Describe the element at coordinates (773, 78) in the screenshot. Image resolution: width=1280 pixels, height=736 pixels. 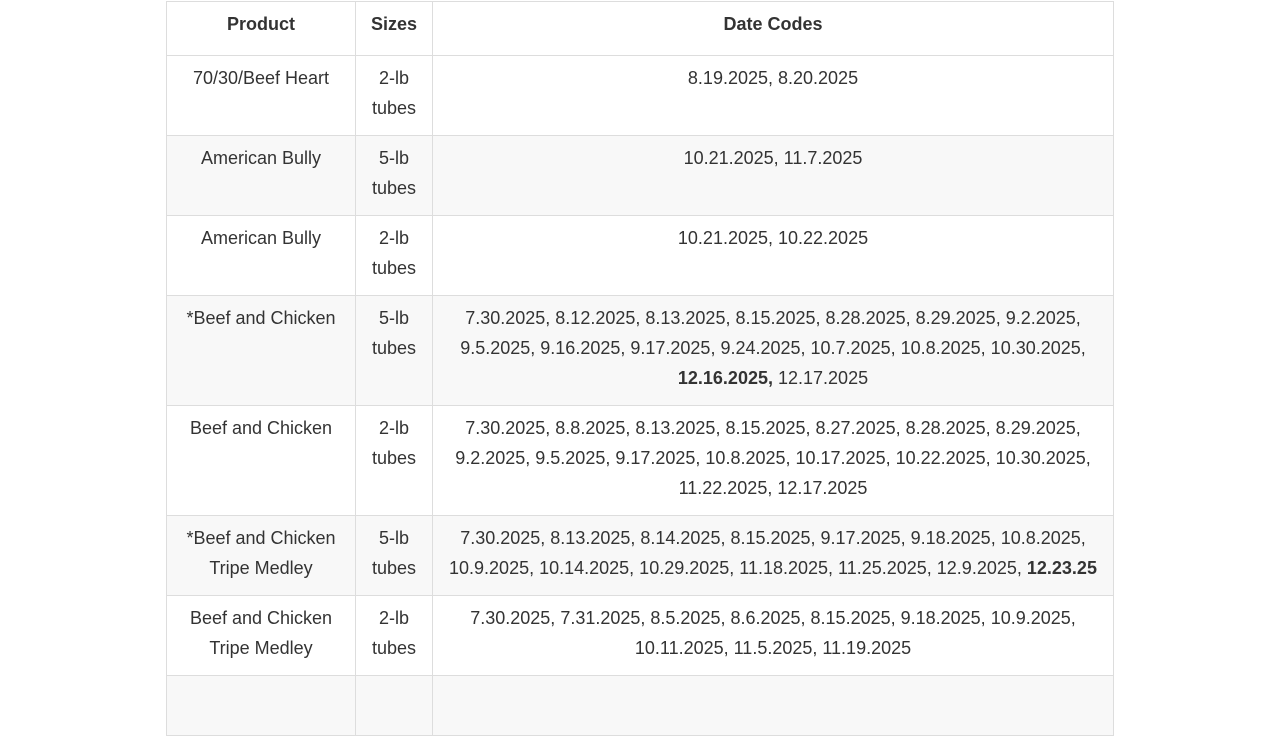
I see `date-code: 8.19.2025, 8.20.2025` at that location.